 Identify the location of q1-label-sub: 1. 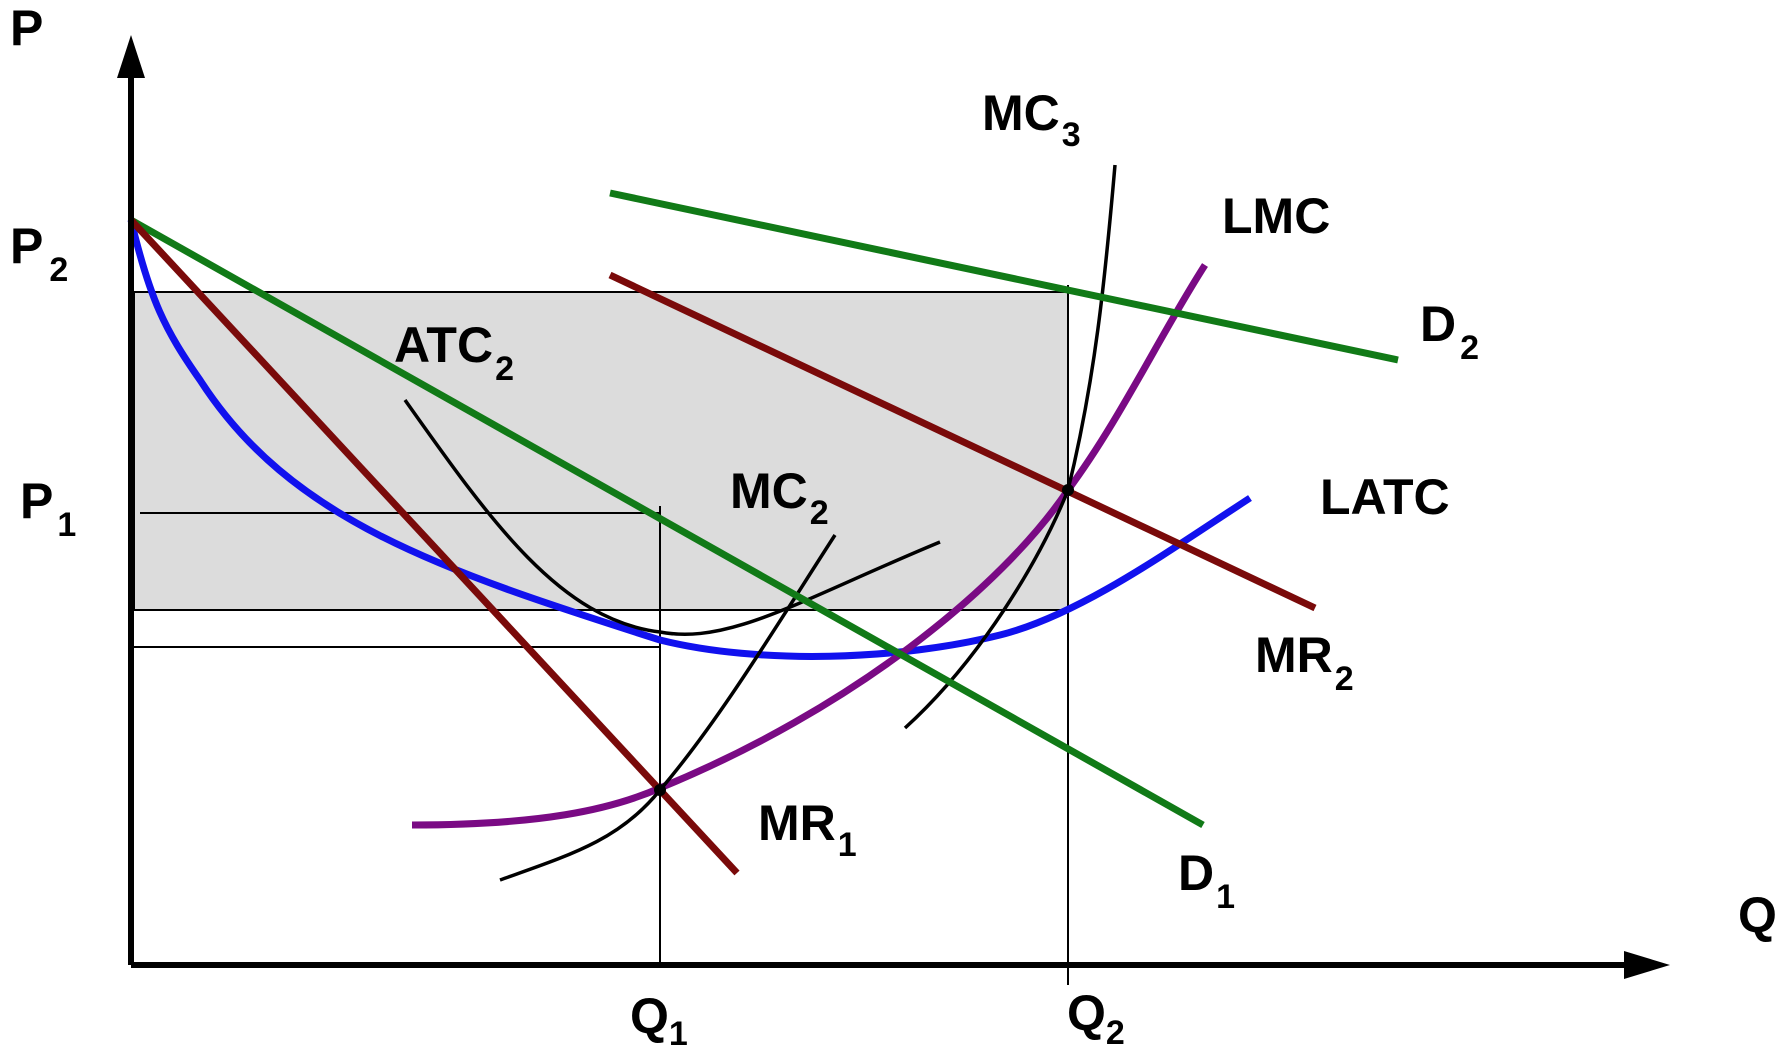
(678, 1032).